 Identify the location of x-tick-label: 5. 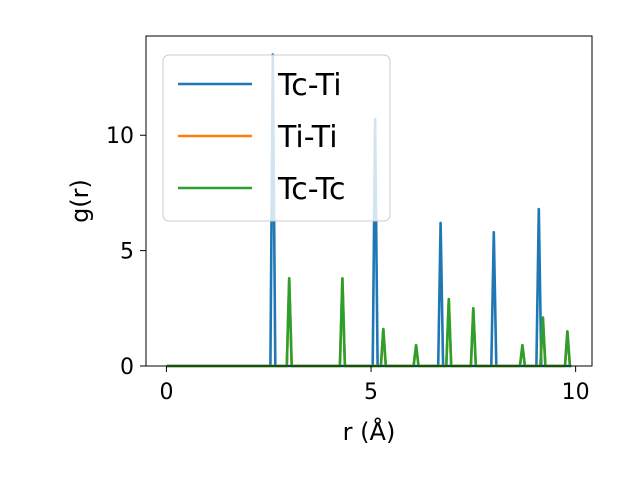
(371, 392).